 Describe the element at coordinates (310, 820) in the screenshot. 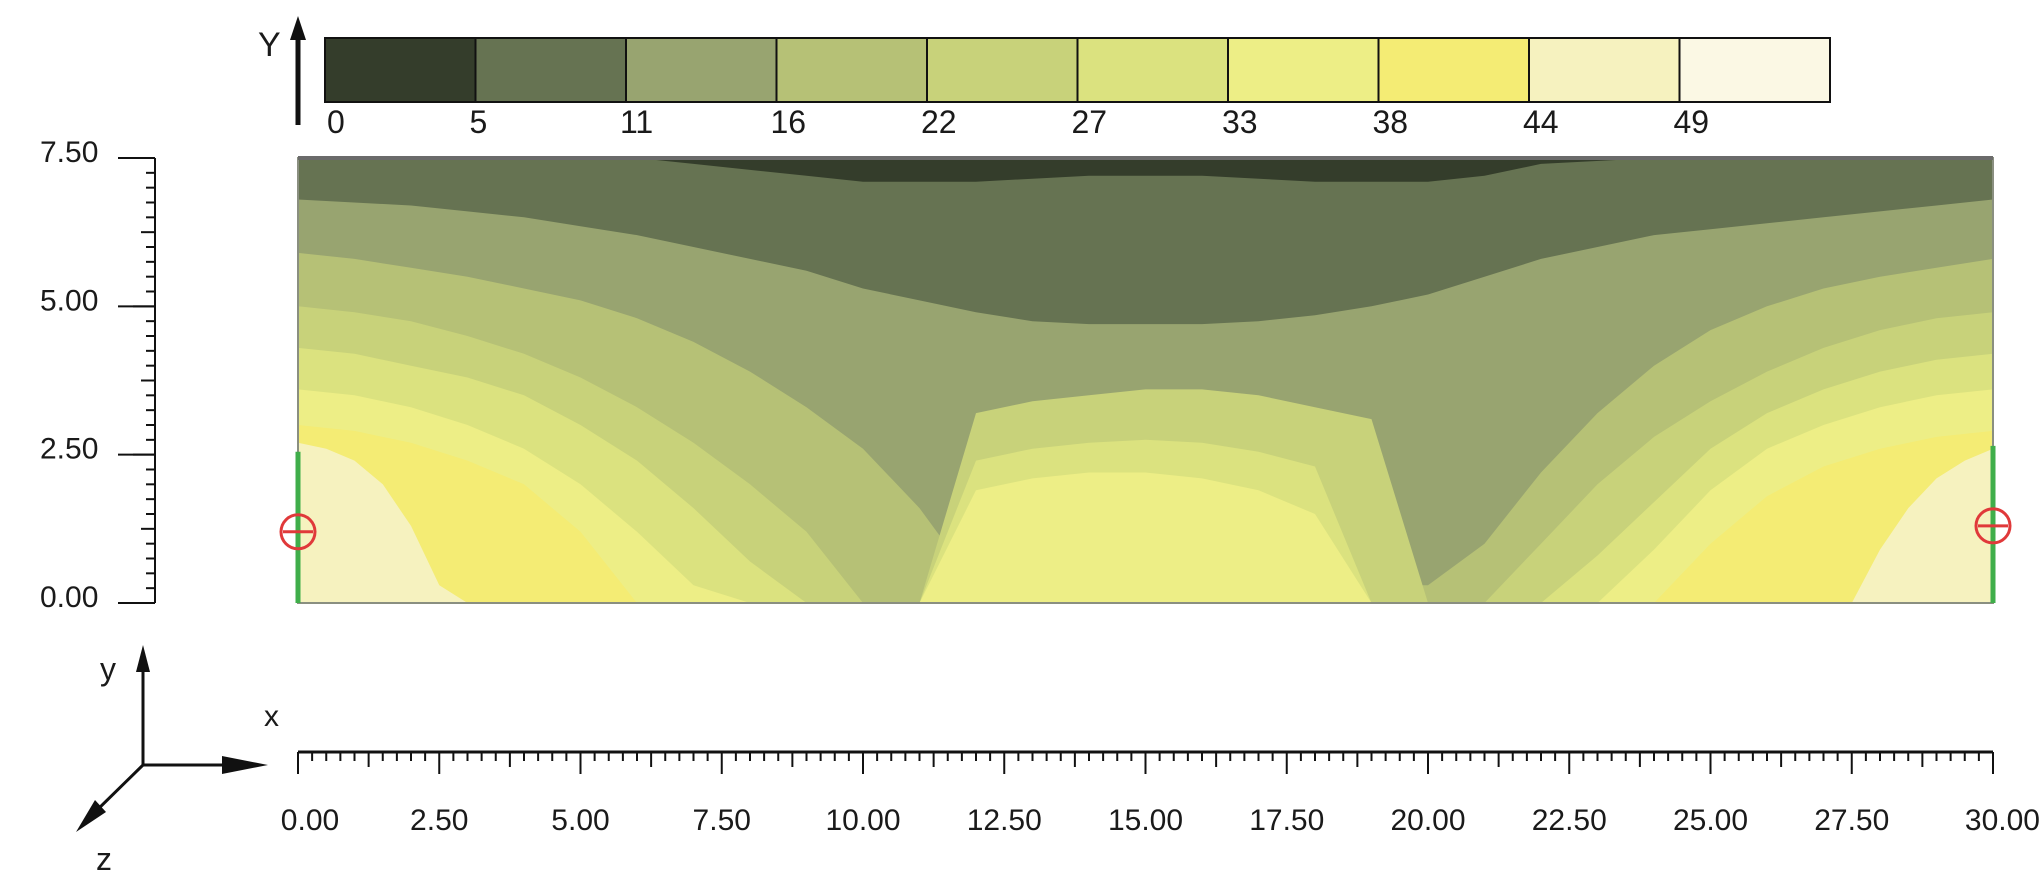

I see `x-axis-tick-label: 0.00` at that location.